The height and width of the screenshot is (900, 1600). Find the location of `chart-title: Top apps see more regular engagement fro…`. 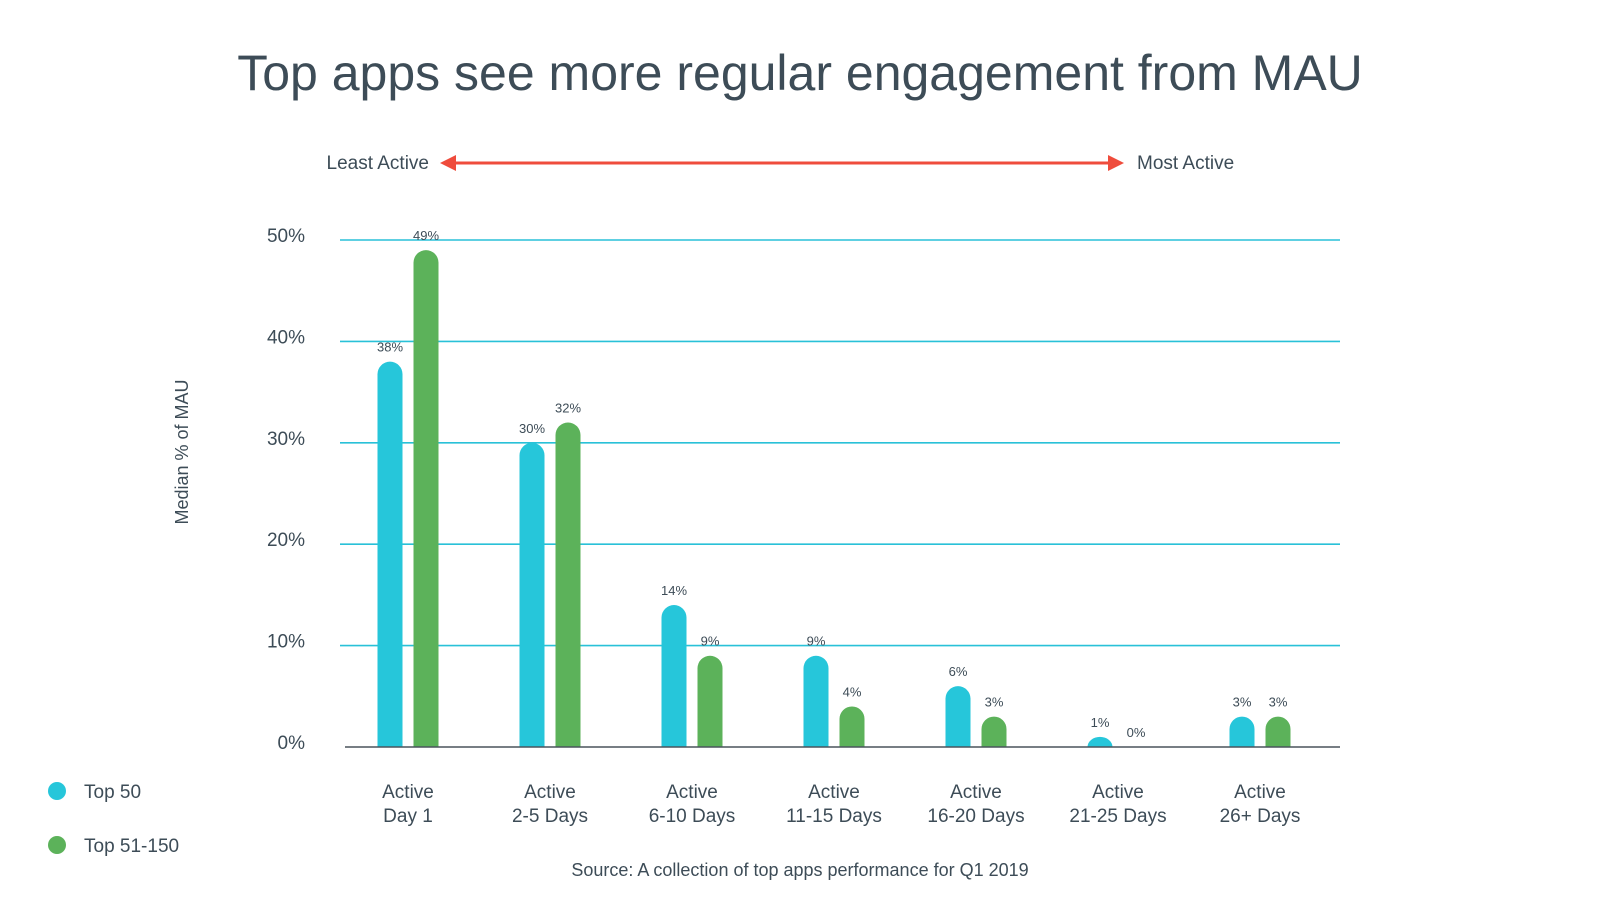

chart-title: Top apps see more regular engagement fro… is located at coordinates (800, 73).